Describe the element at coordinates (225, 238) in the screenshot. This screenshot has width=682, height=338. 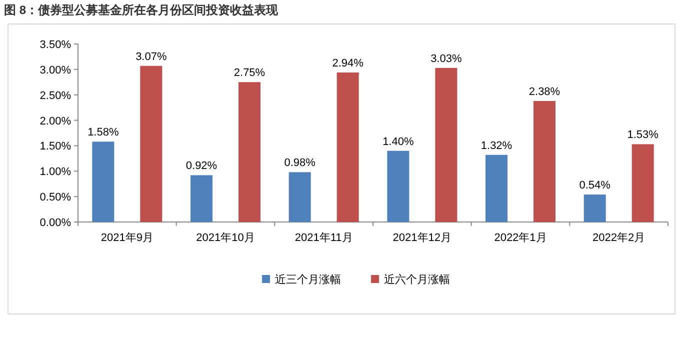
I see `x-tick-label: 2021年10月` at that location.